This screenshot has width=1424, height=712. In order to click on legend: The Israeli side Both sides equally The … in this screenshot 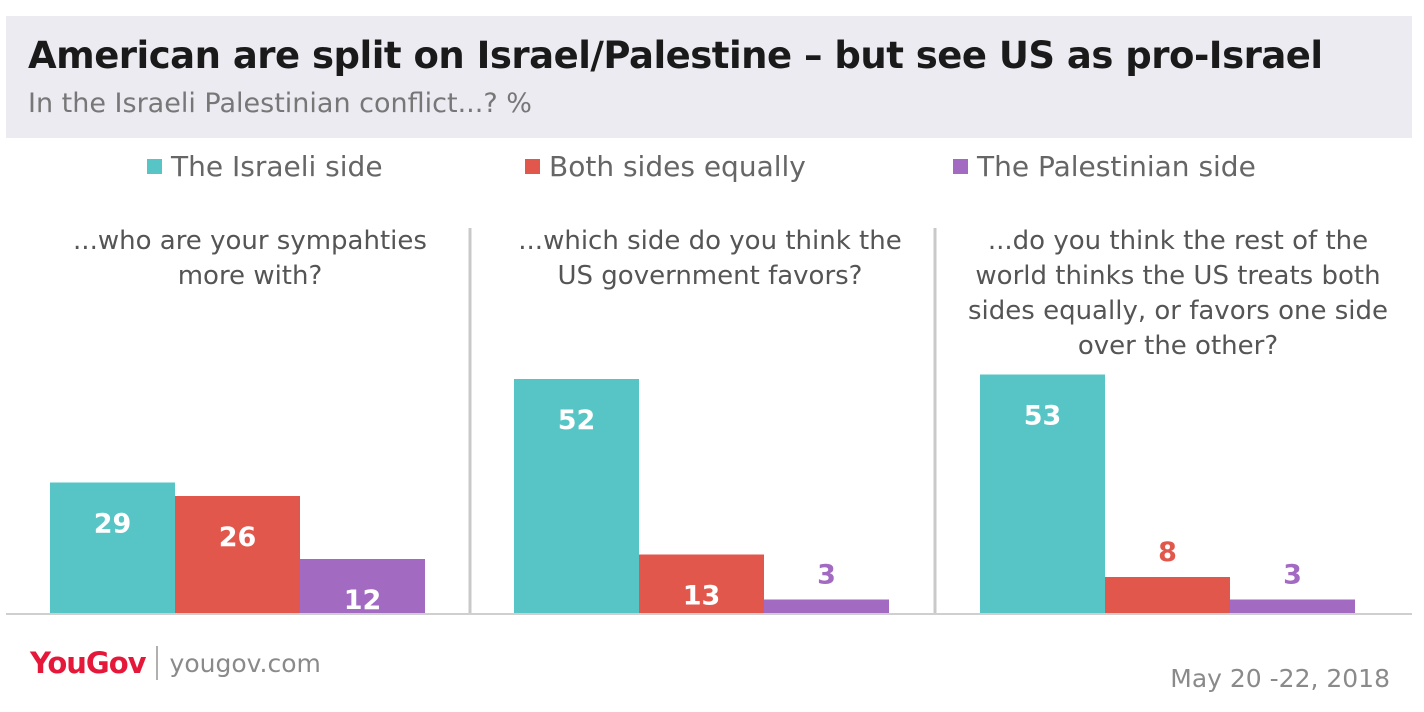, I will do `click(712, 172)`.